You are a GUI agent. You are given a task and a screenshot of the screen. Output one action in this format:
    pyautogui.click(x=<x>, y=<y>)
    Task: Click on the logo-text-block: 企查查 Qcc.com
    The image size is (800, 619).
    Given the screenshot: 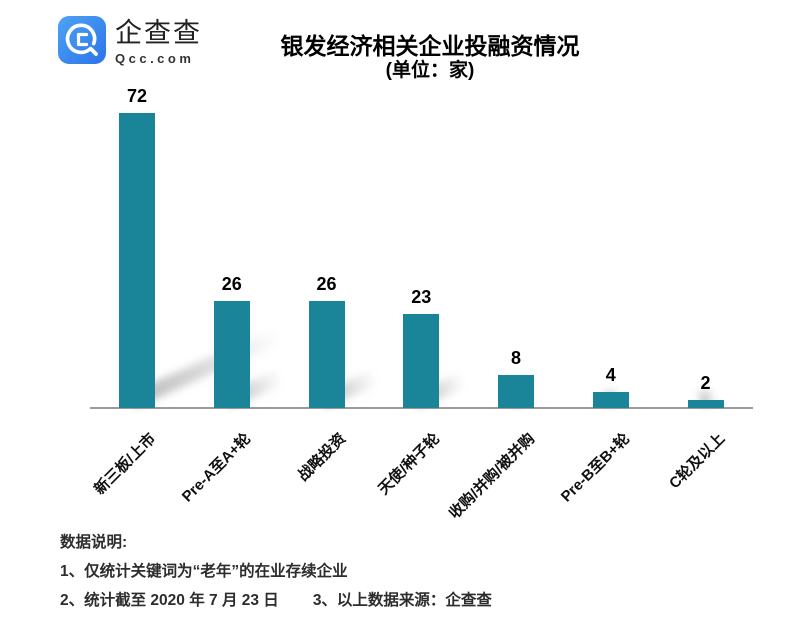 What is the action you would take?
    pyautogui.click(x=158, y=40)
    